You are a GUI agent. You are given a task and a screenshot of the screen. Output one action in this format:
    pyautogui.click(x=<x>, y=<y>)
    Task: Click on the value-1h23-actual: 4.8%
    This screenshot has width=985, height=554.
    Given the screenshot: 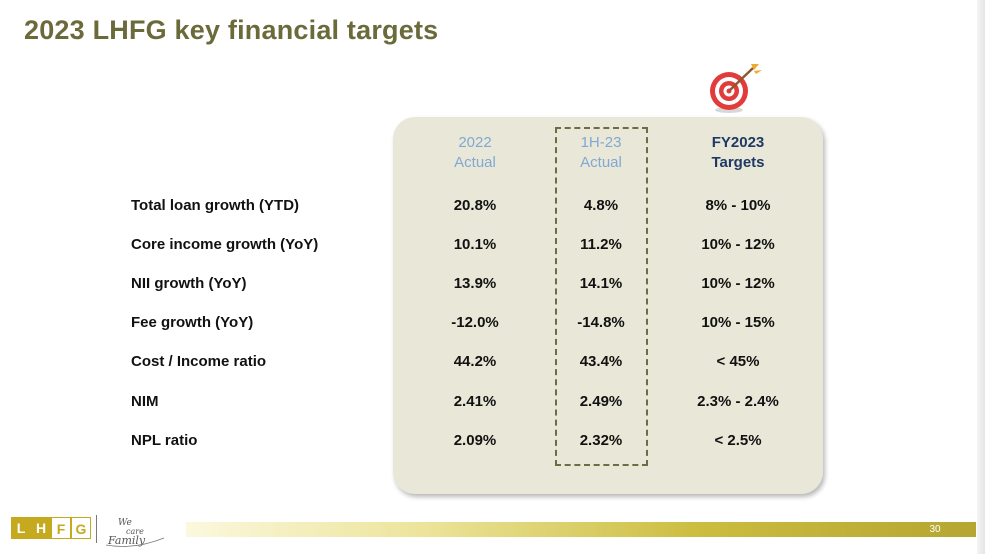 What is the action you would take?
    pyautogui.click(x=601, y=205)
    